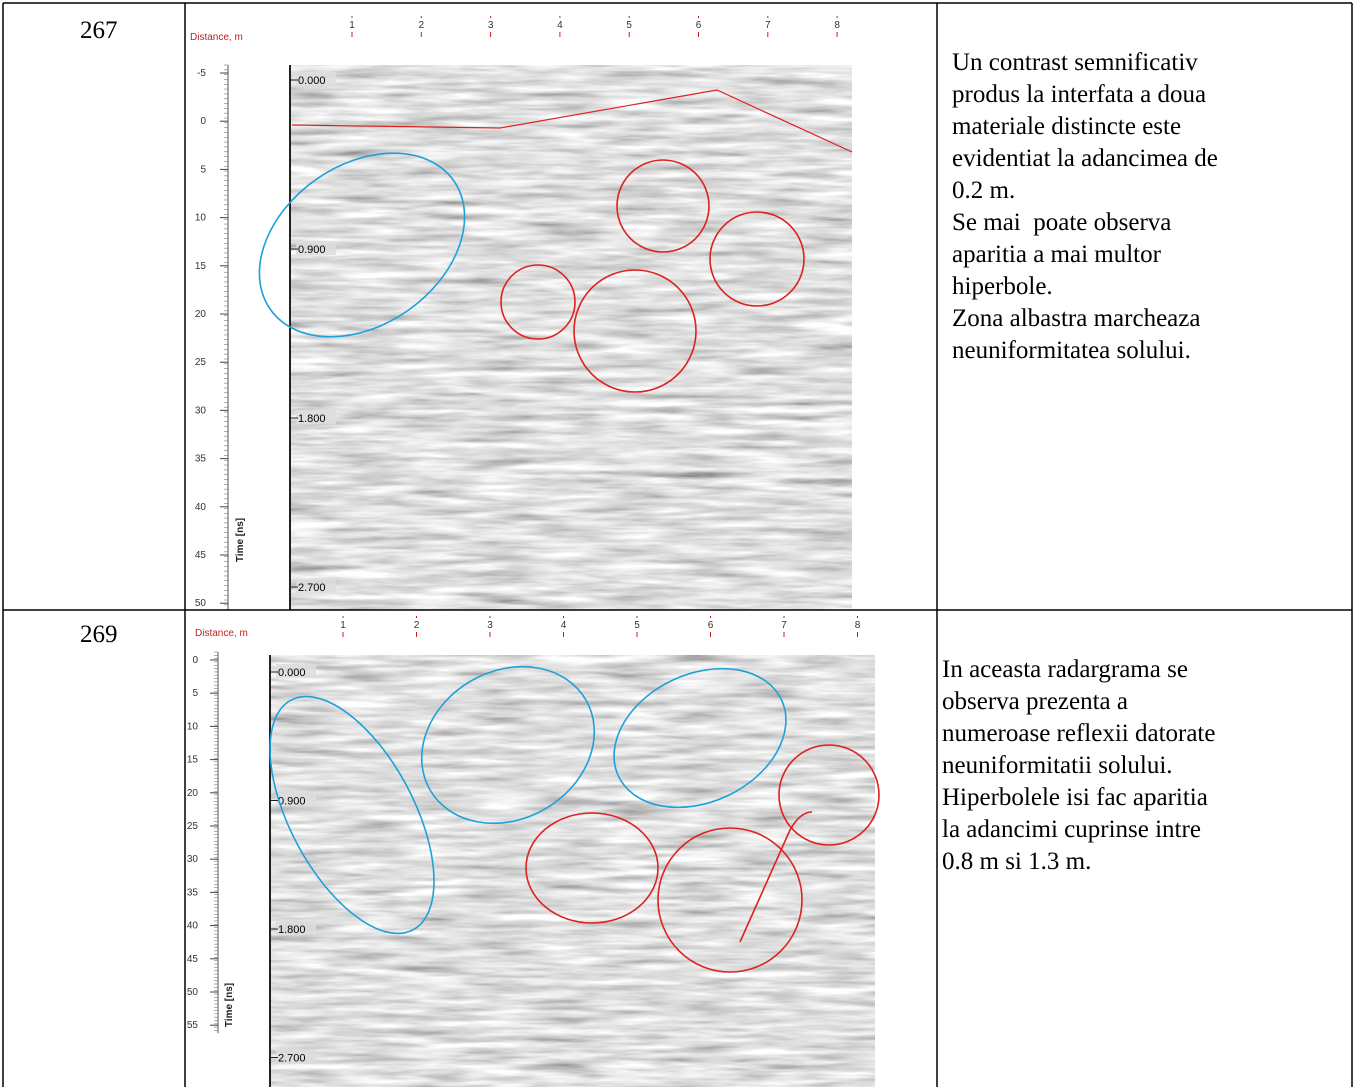 Image resolution: width=1357 pixels, height=1087 pixels. I want to click on description-line: neuniformitatii solului., so click(1057, 765).